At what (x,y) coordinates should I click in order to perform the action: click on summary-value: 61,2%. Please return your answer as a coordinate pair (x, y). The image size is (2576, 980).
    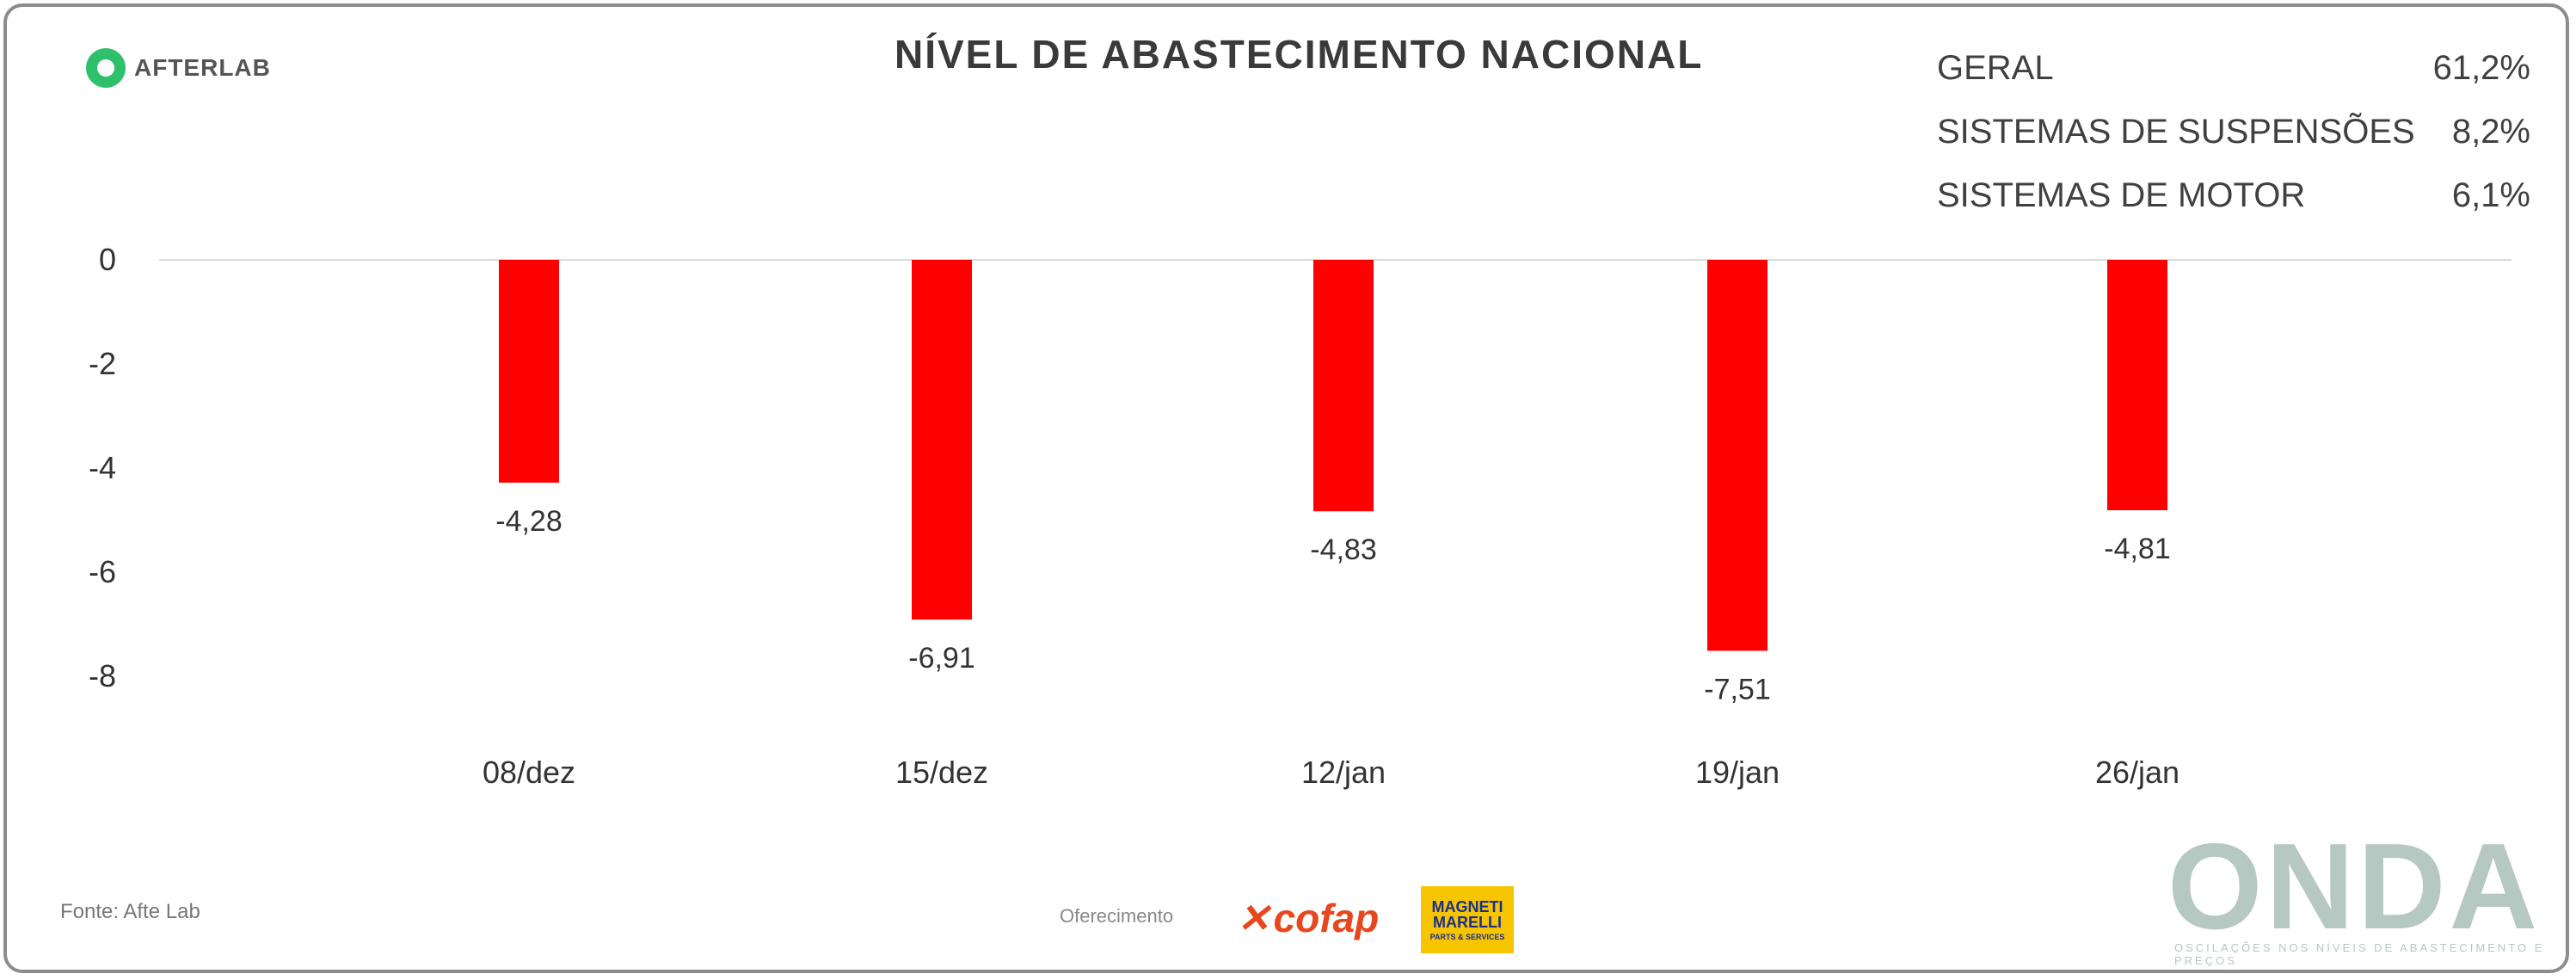
    Looking at the image, I should click on (2481, 68).